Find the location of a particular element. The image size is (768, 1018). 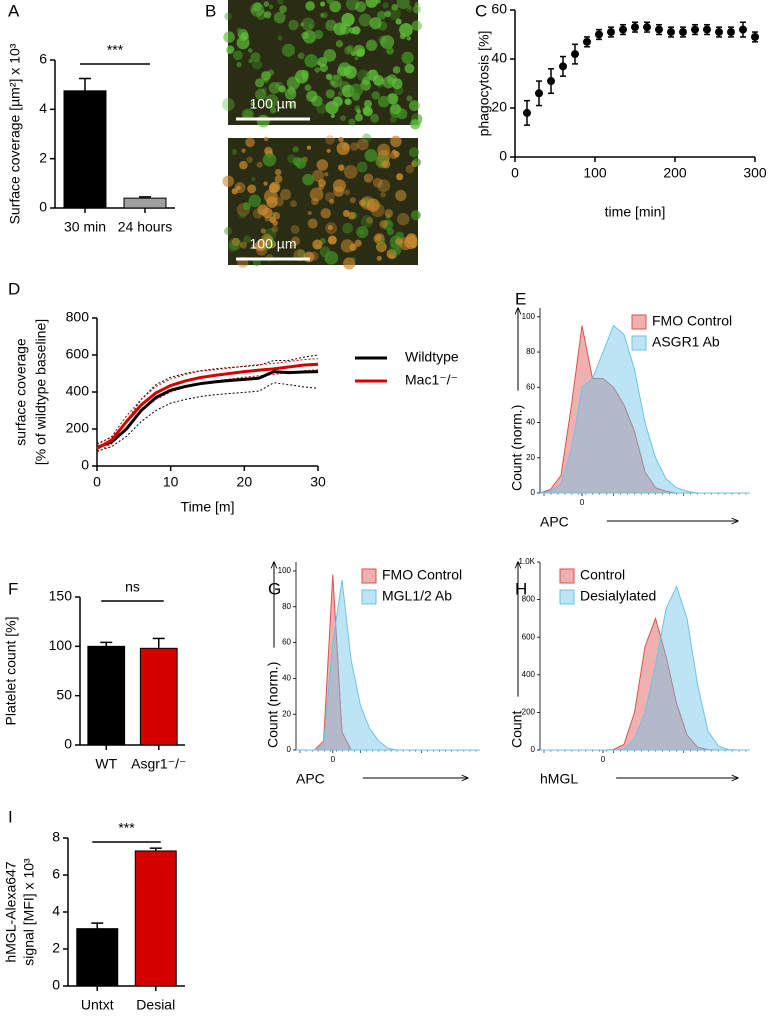

significance-label: ns is located at coordinates (132, 587).